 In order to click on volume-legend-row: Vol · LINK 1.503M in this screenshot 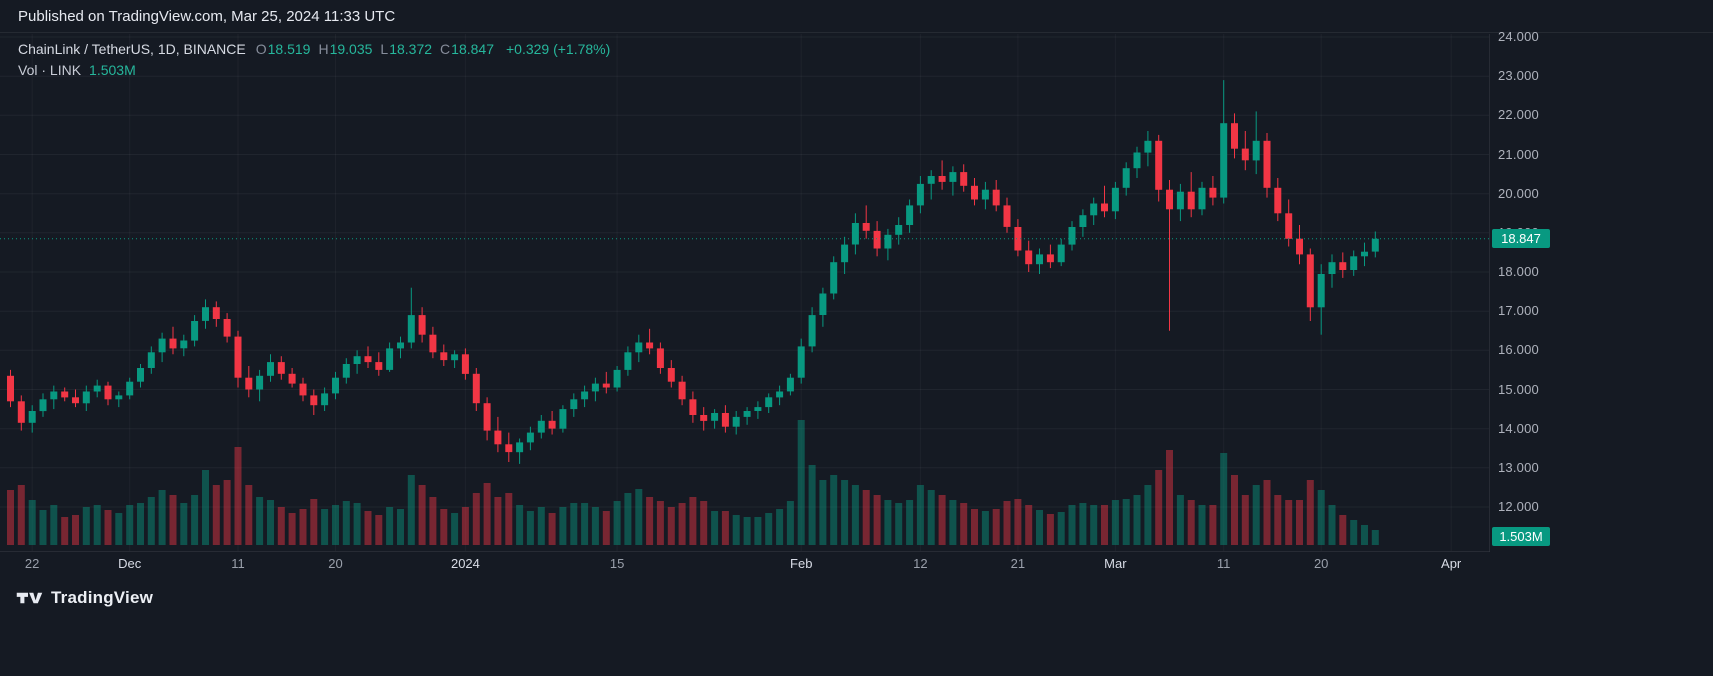, I will do `click(314, 70)`.